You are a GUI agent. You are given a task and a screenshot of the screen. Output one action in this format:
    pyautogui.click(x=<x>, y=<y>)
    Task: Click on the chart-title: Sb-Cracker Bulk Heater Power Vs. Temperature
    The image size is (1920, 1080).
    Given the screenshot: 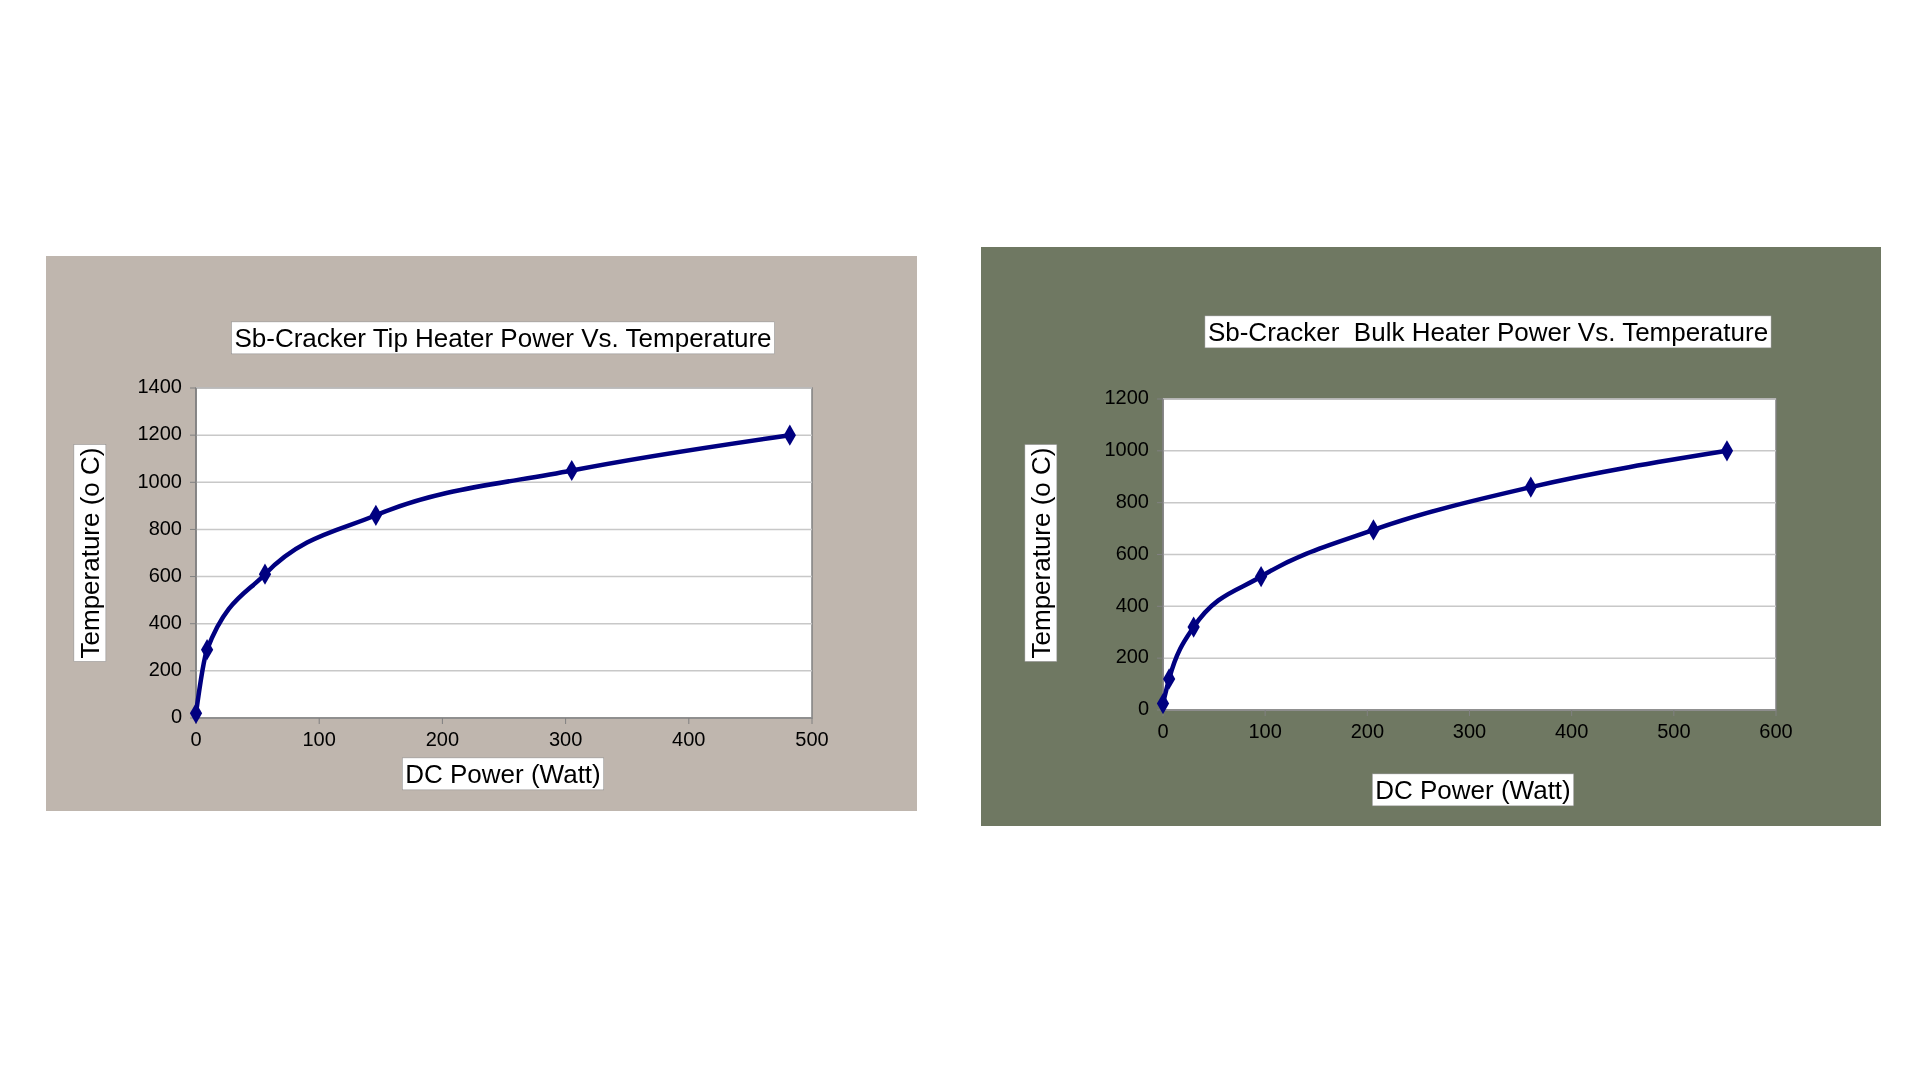 What is the action you would take?
    pyautogui.click(x=1488, y=331)
    